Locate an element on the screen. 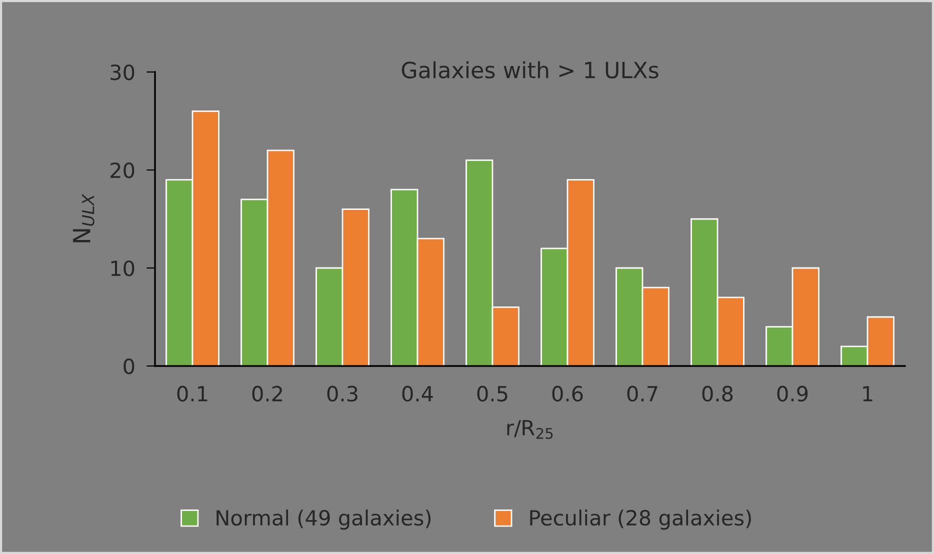 The image size is (934, 554). y-axis-title: N$_{ULX}$ is located at coordinates (83, 218).